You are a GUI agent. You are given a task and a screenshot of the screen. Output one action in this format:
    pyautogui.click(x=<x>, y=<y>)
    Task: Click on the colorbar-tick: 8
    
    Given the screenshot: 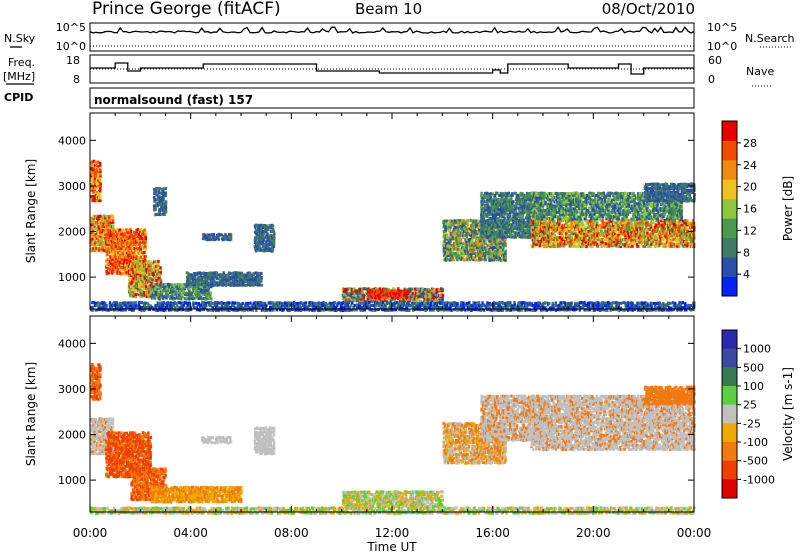 What is the action you would take?
    pyautogui.click(x=746, y=252)
    